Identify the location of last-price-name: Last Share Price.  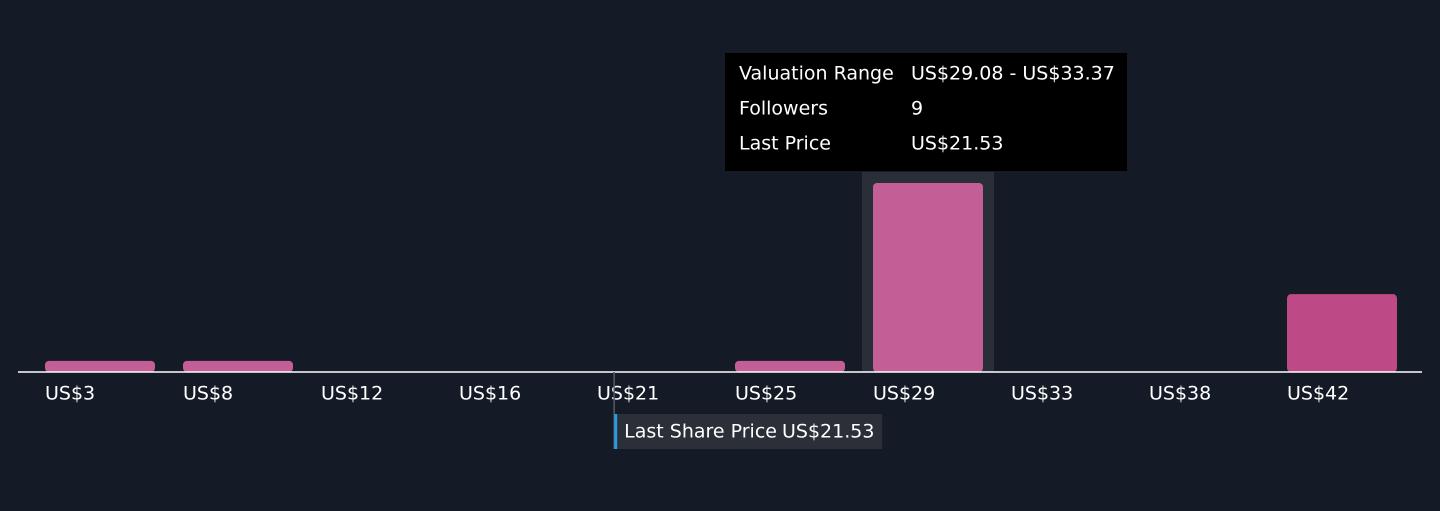
(700, 432).